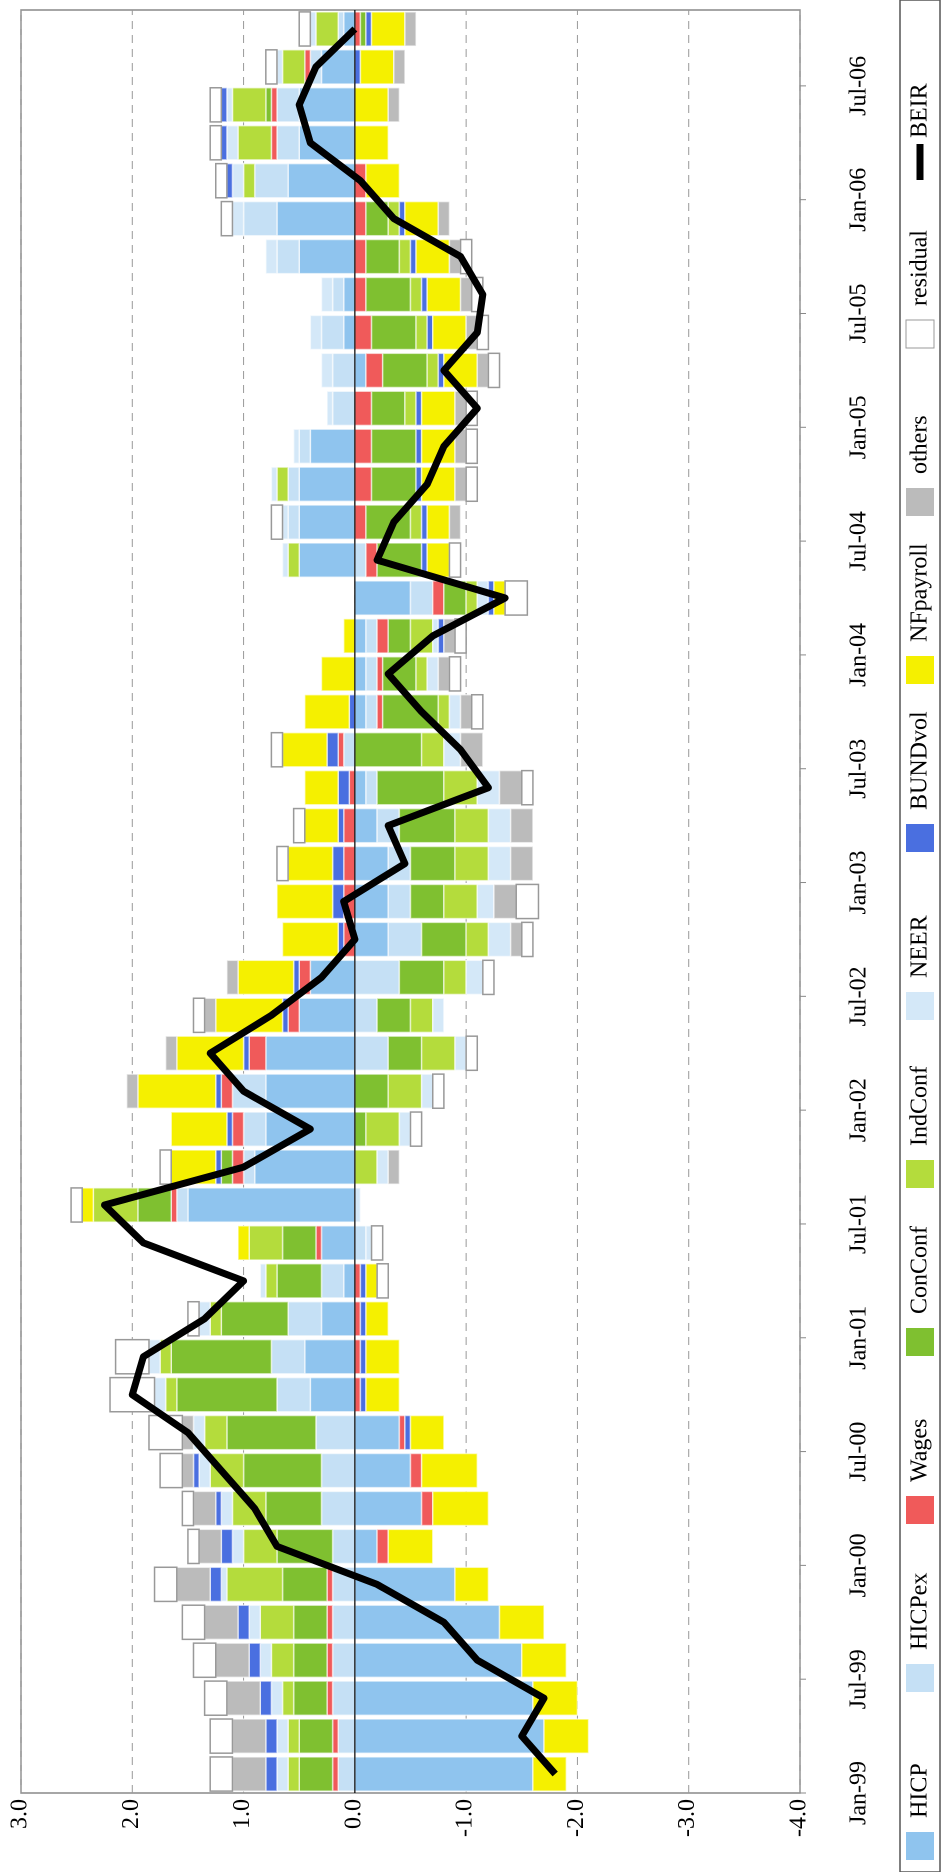 The height and width of the screenshot is (1872, 941). I want to click on y-tick-label: -1.0, so click(465, 1818).